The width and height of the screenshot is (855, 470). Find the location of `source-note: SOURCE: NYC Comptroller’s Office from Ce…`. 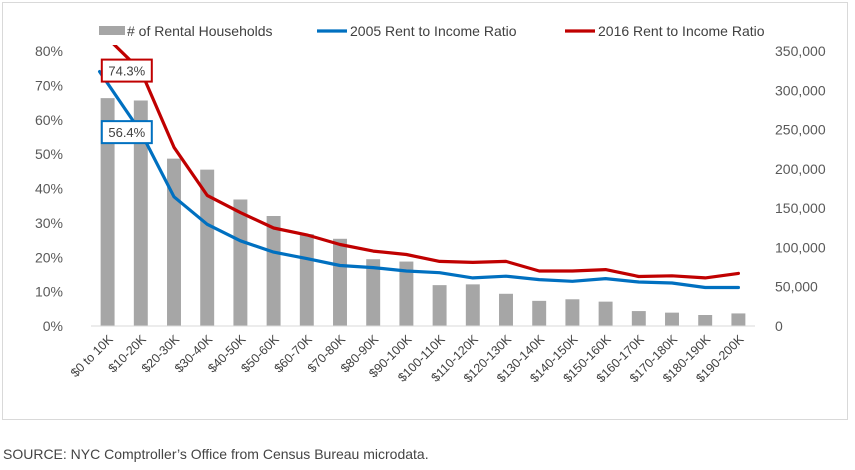

source-note: SOURCE: NYC Comptroller’s Office from Ce… is located at coordinates (216, 454).